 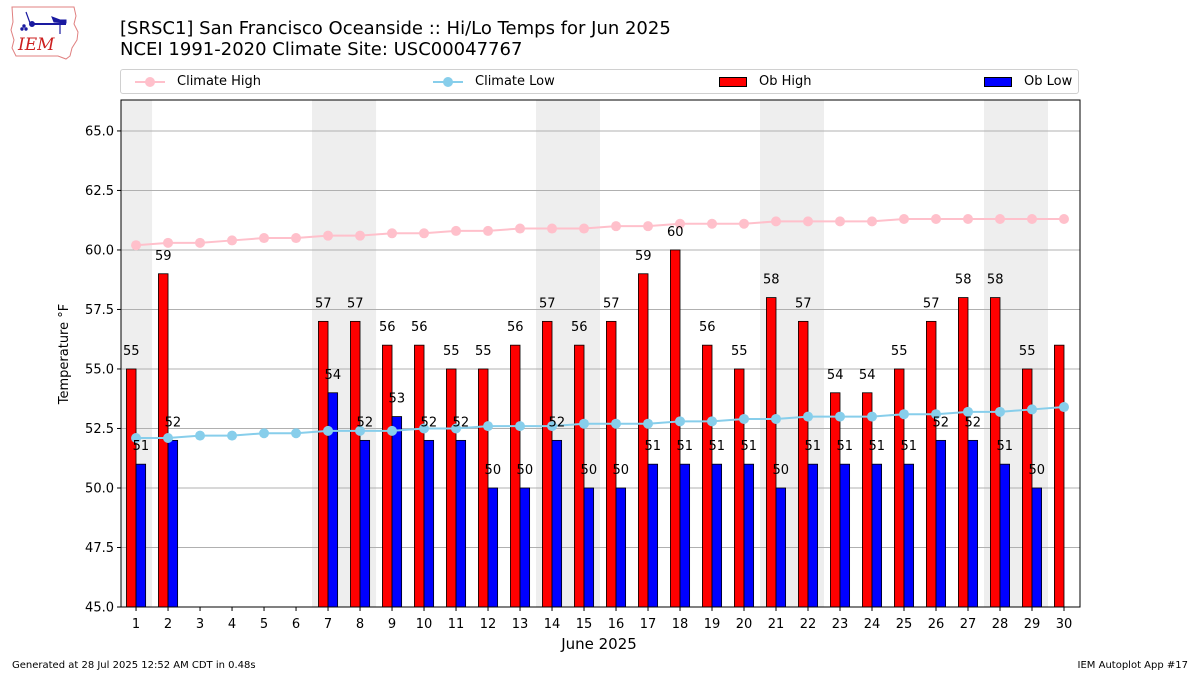 What do you see at coordinates (64, 354) in the screenshot?
I see `y-axis-label: Temperature °F` at bounding box center [64, 354].